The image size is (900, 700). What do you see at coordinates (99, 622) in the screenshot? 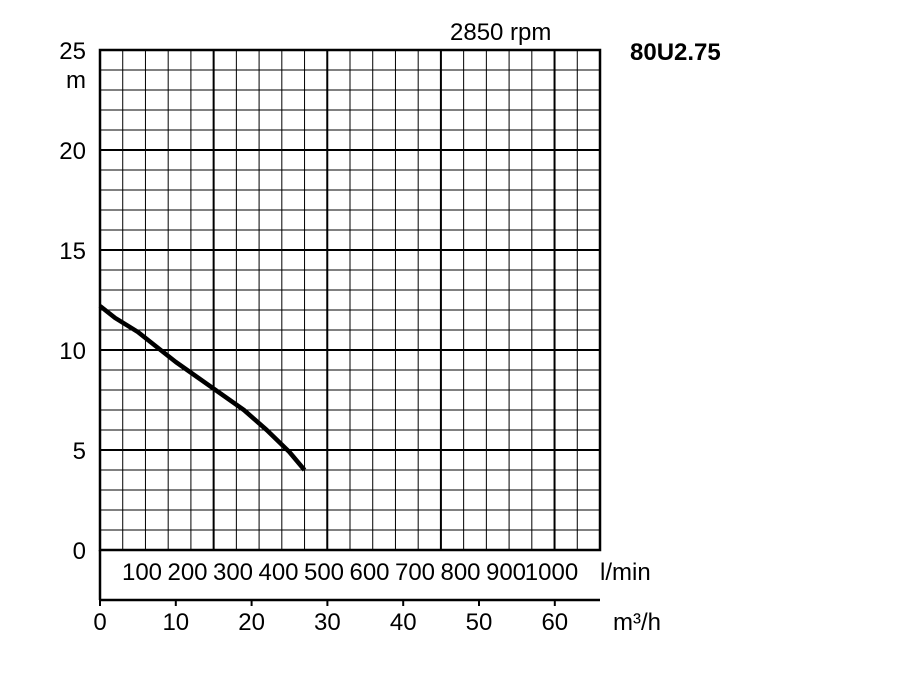
I see `m3h-tick-label: 0` at bounding box center [99, 622].